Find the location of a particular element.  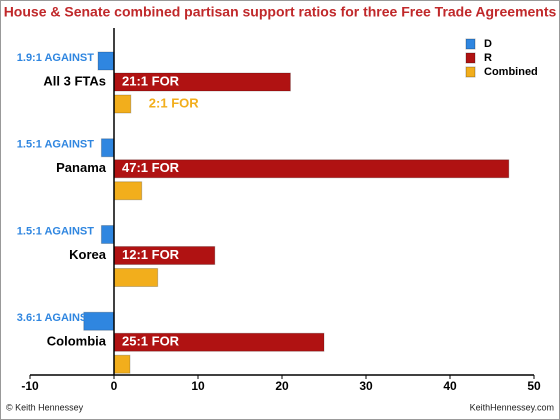

x-tick-label: -10 is located at coordinates (30, 386).